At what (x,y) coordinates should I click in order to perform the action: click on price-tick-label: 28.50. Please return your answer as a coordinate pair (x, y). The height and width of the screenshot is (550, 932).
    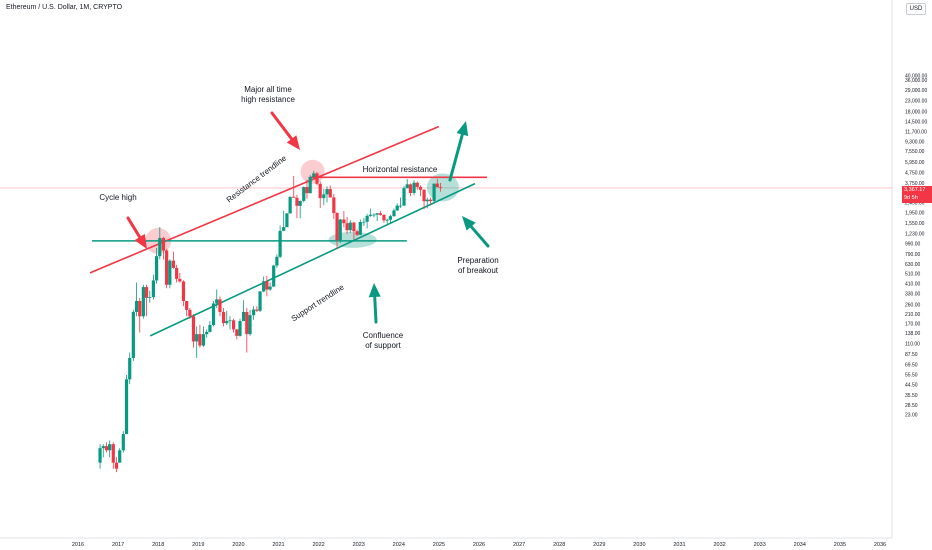
    Looking at the image, I should click on (911, 406).